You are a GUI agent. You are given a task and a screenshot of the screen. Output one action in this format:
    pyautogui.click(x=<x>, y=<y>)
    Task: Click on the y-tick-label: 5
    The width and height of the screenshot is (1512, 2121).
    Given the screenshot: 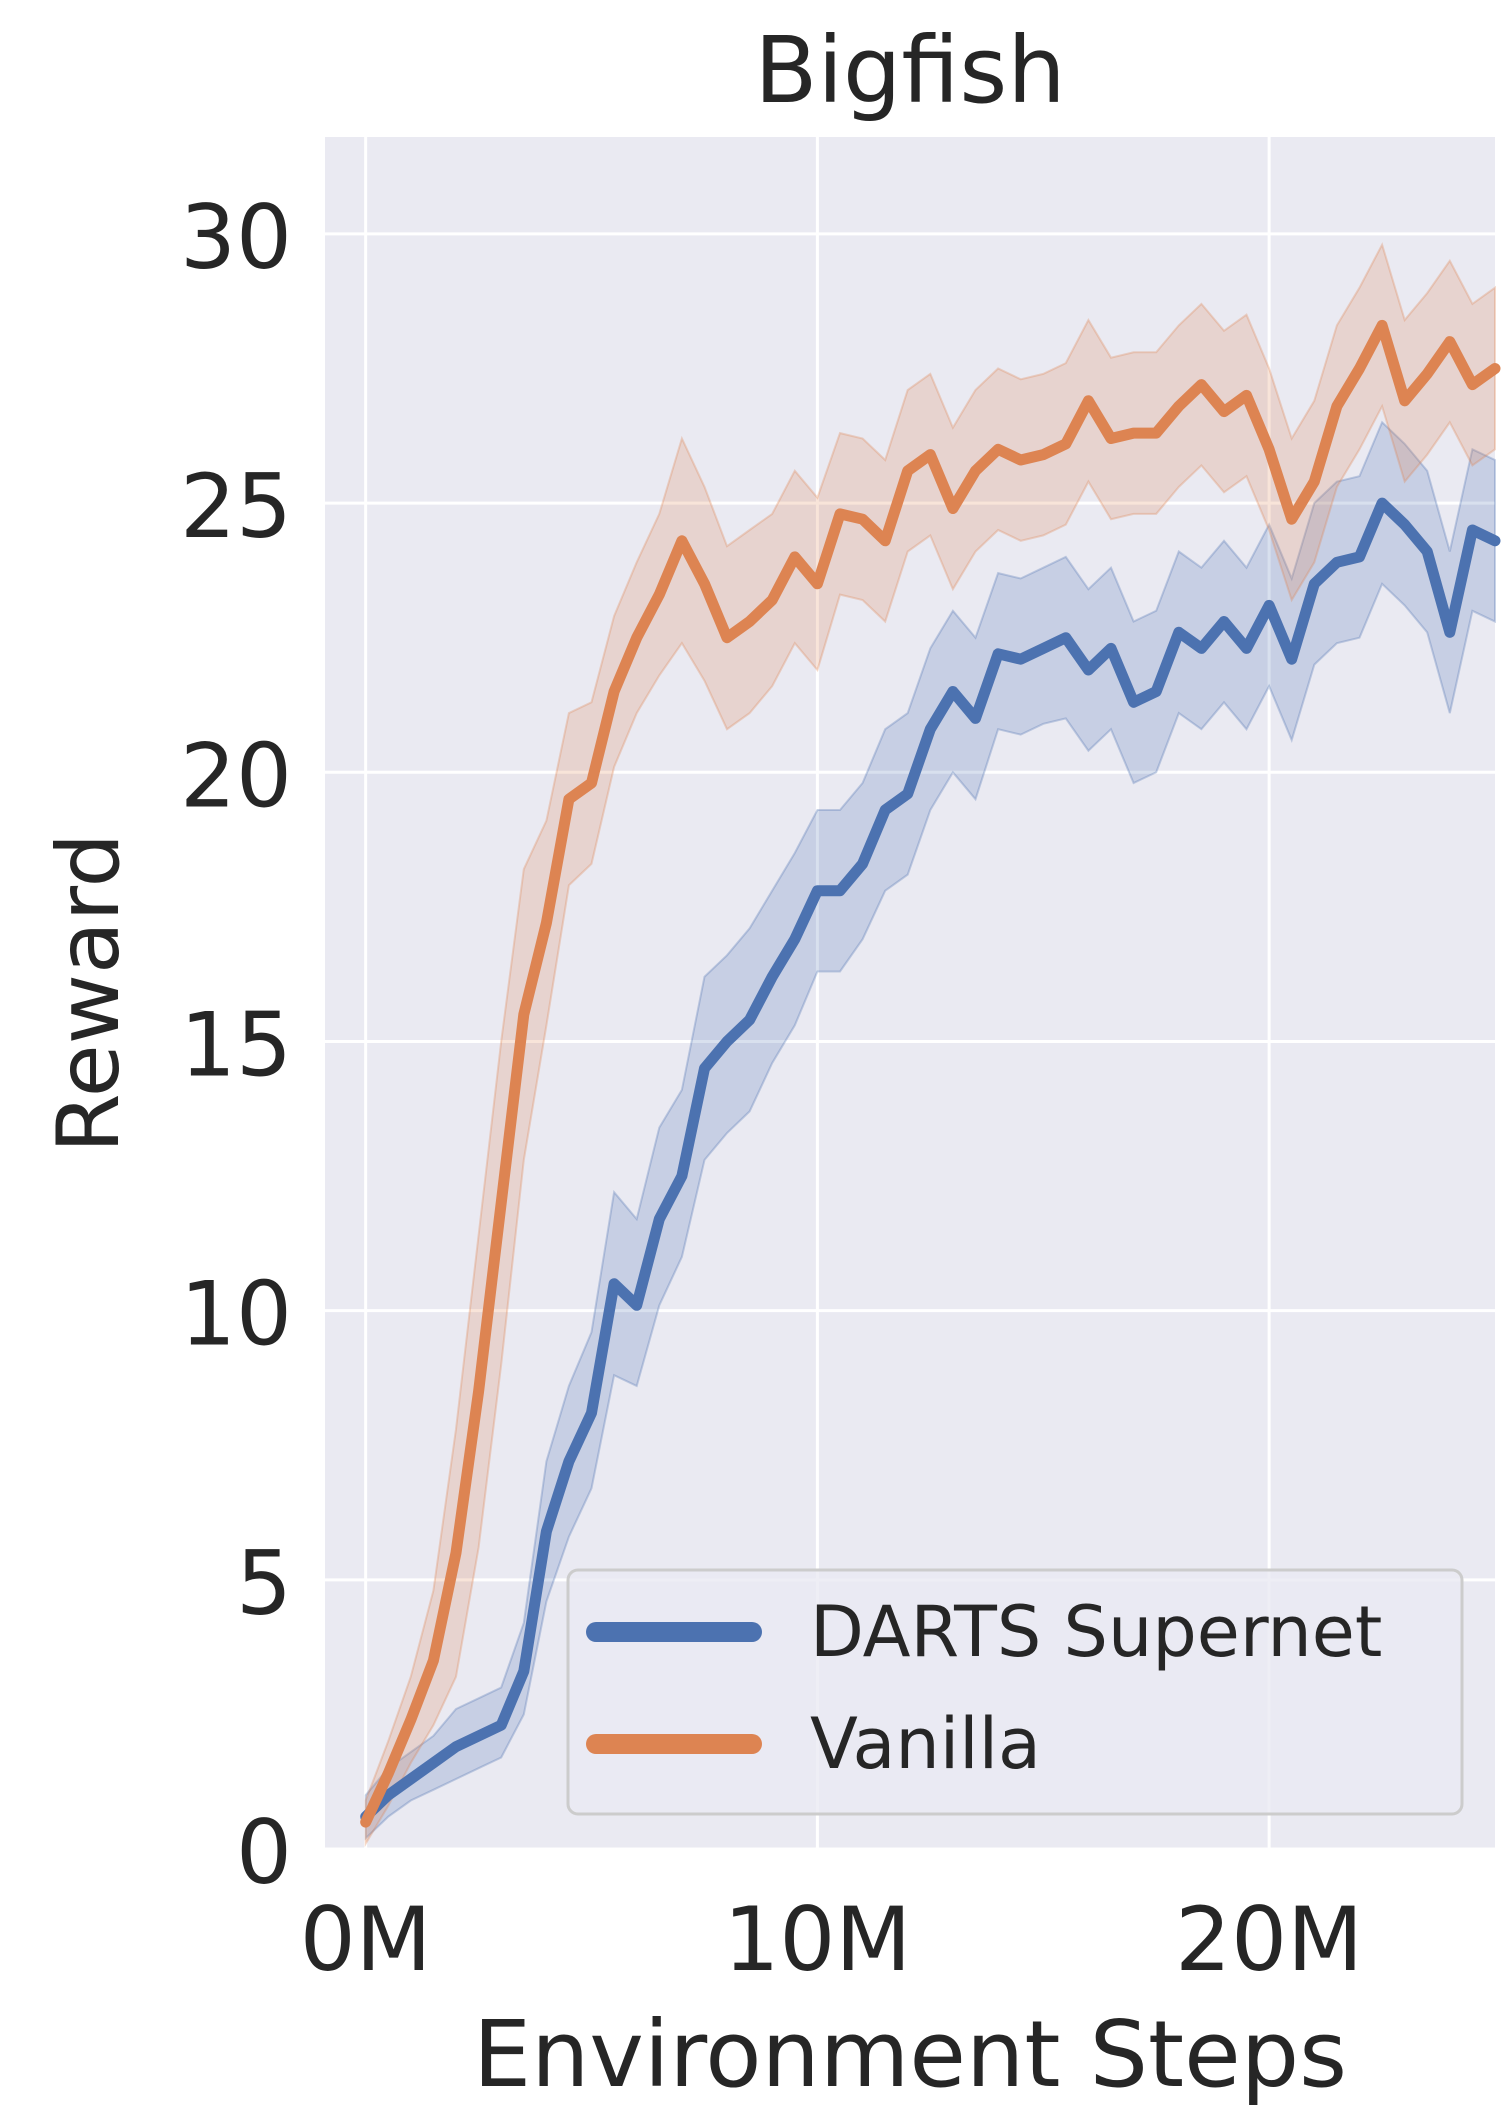 What is the action you would take?
    pyautogui.click(x=264, y=1583)
    